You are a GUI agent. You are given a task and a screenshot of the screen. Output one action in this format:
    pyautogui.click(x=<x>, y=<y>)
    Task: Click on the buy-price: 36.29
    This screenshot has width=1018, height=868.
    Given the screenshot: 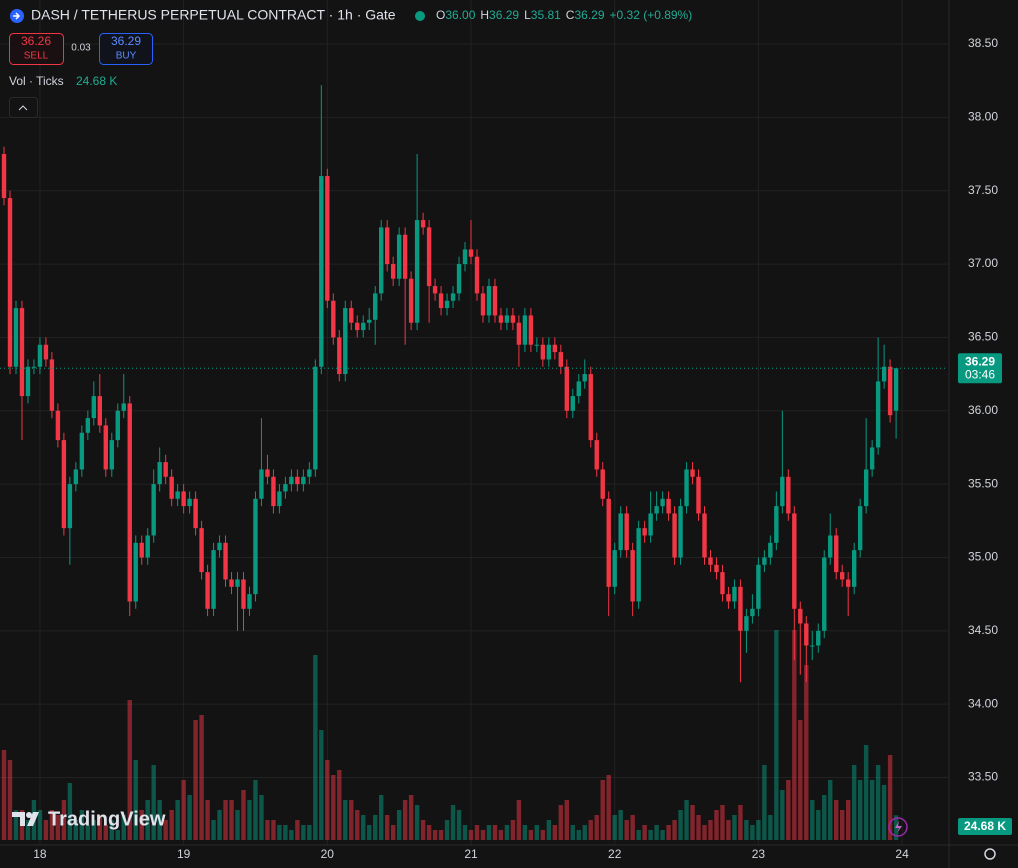 What is the action you would take?
    pyautogui.click(x=126, y=41)
    